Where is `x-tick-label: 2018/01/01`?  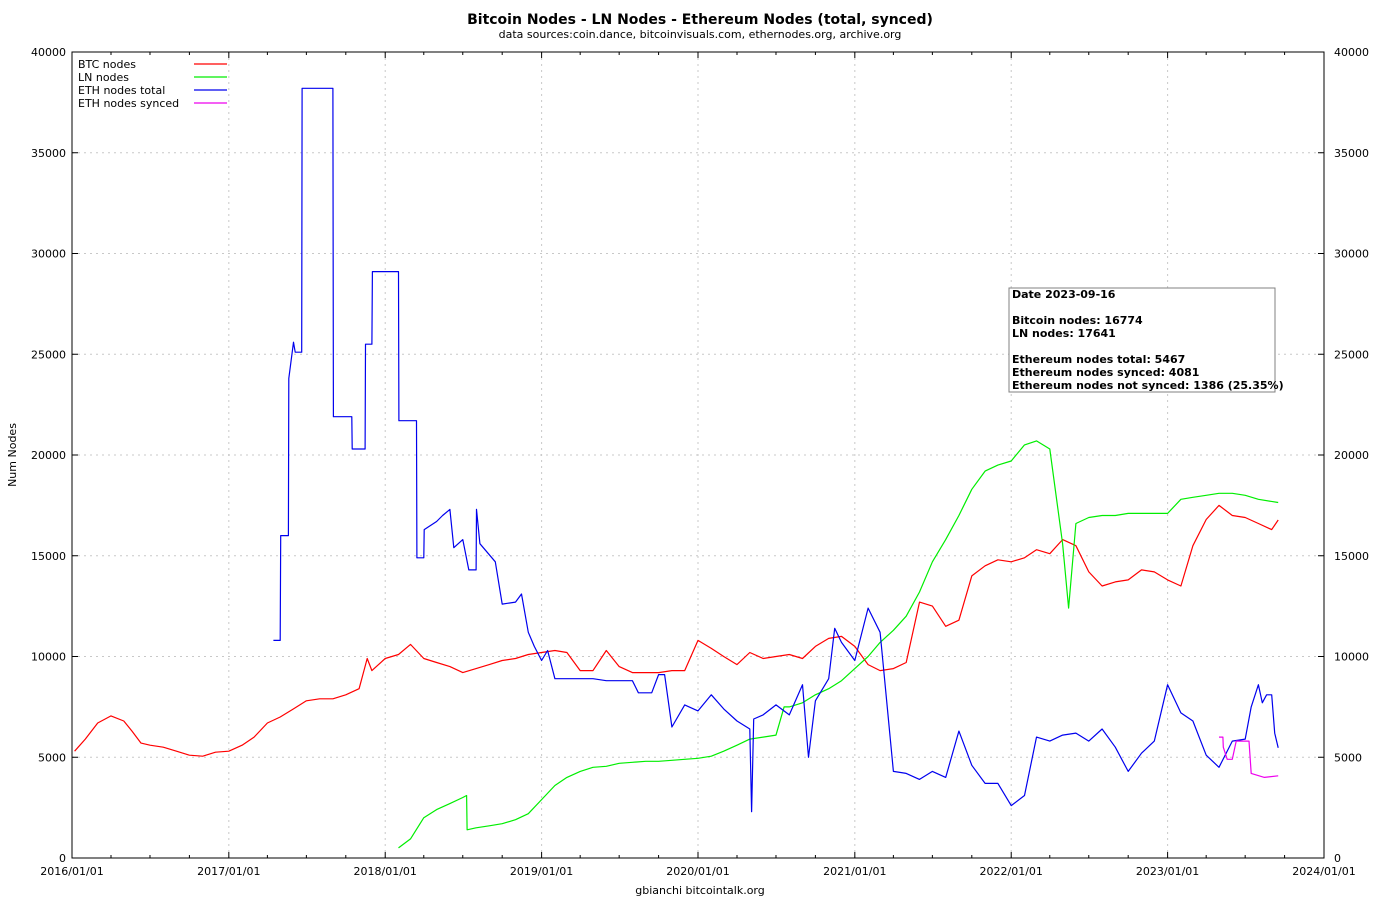 x-tick-label: 2018/01/01 is located at coordinates (385, 871).